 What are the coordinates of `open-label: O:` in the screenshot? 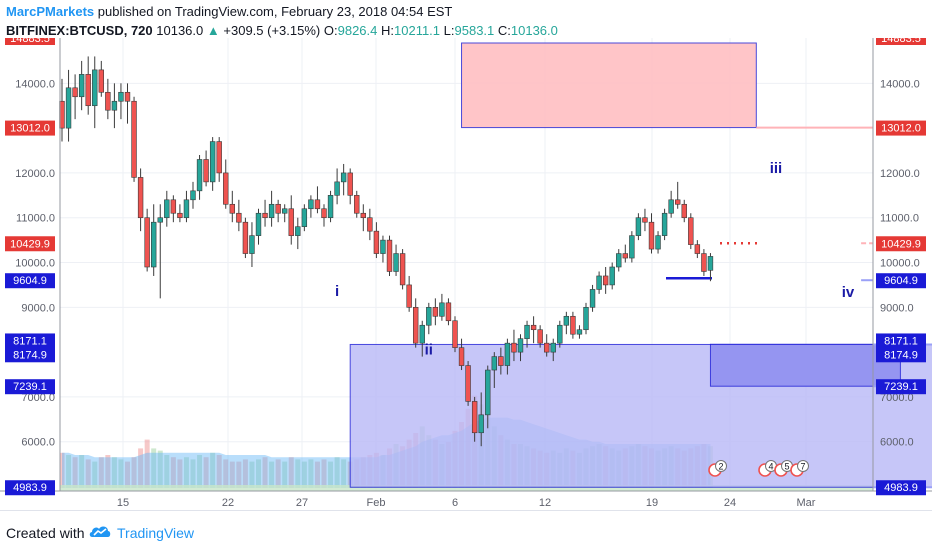 It's located at (330, 30).